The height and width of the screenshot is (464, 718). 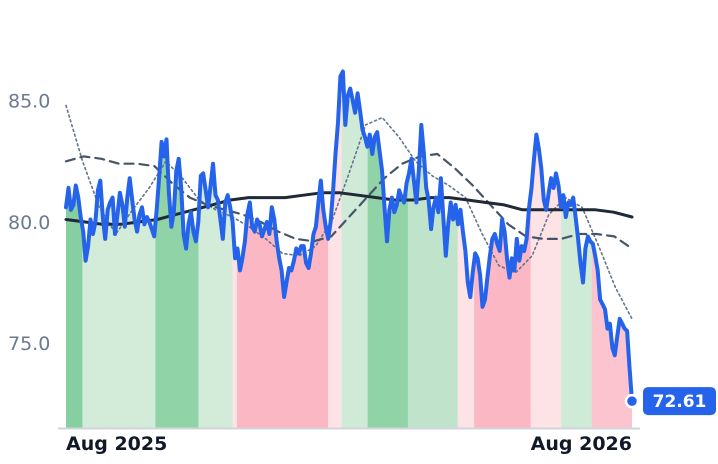 What do you see at coordinates (29, 102) in the screenshot?
I see `y-tick-label: 85.0` at bounding box center [29, 102].